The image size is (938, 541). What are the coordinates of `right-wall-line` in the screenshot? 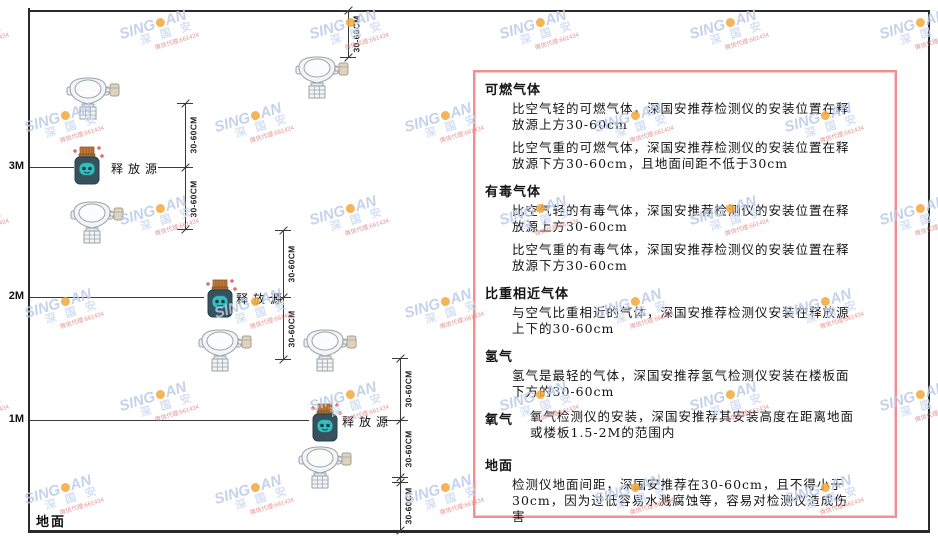 It's located at (929, 271).